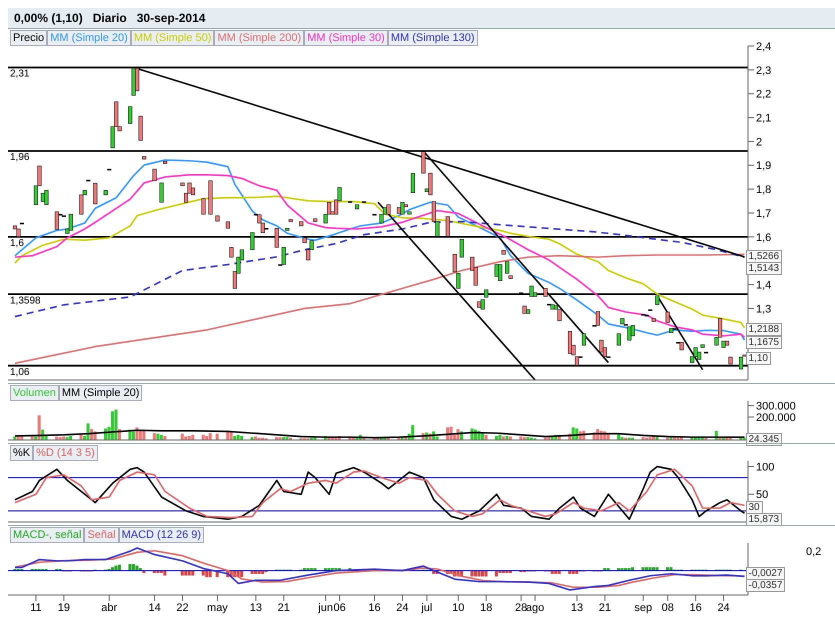  Describe the element at coordinates (759, 142) in the screenshot. I see `y-tick-label: 2` at that location.